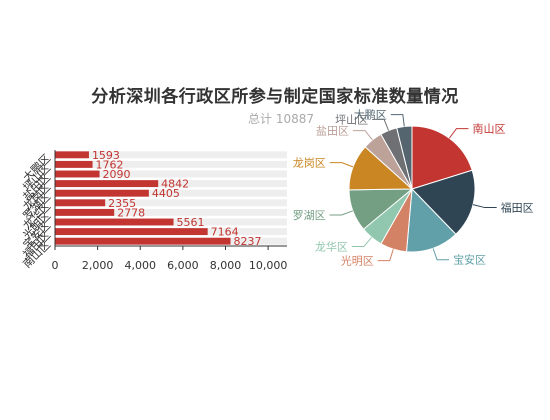 This screenshot has height=420, width=550. What do you see at coordinates (226, 265) in the screenshot?
I see `x-tick-label: 8,000` at bounding box center [226, 265].